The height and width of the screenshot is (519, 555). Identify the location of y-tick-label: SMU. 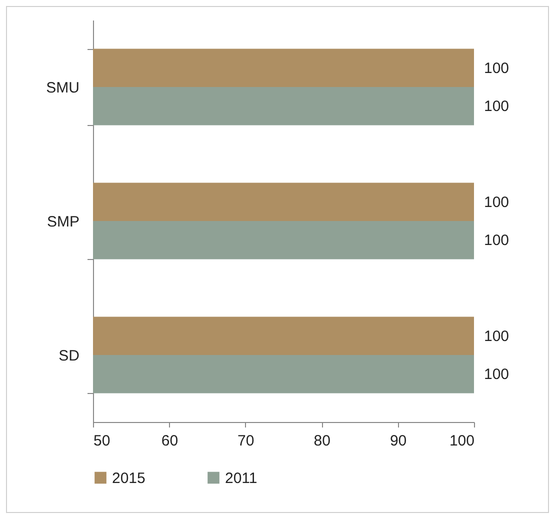
(63, 88).